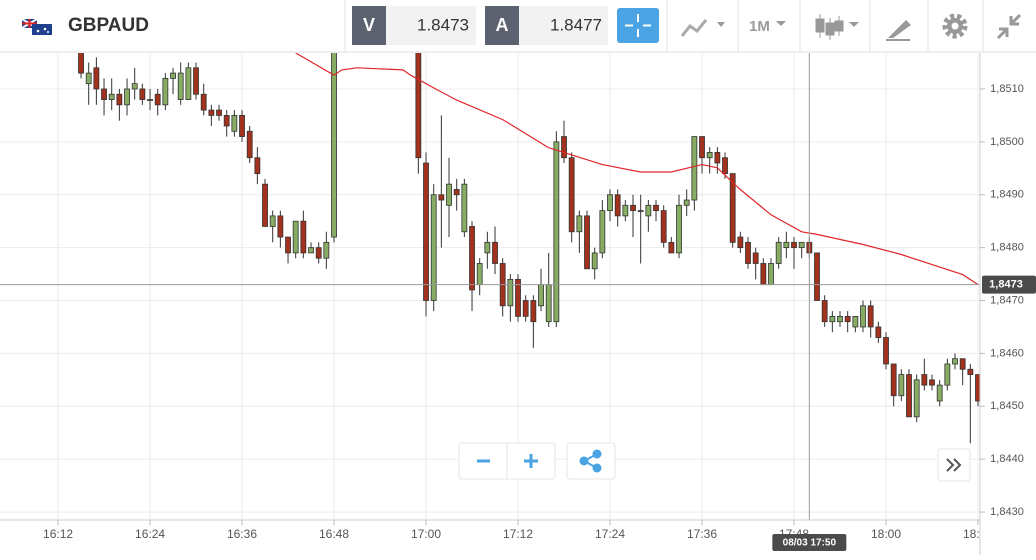 The width and height of the screenshot is (1036, 560). I want to click on sell-button, so click(369, 25).